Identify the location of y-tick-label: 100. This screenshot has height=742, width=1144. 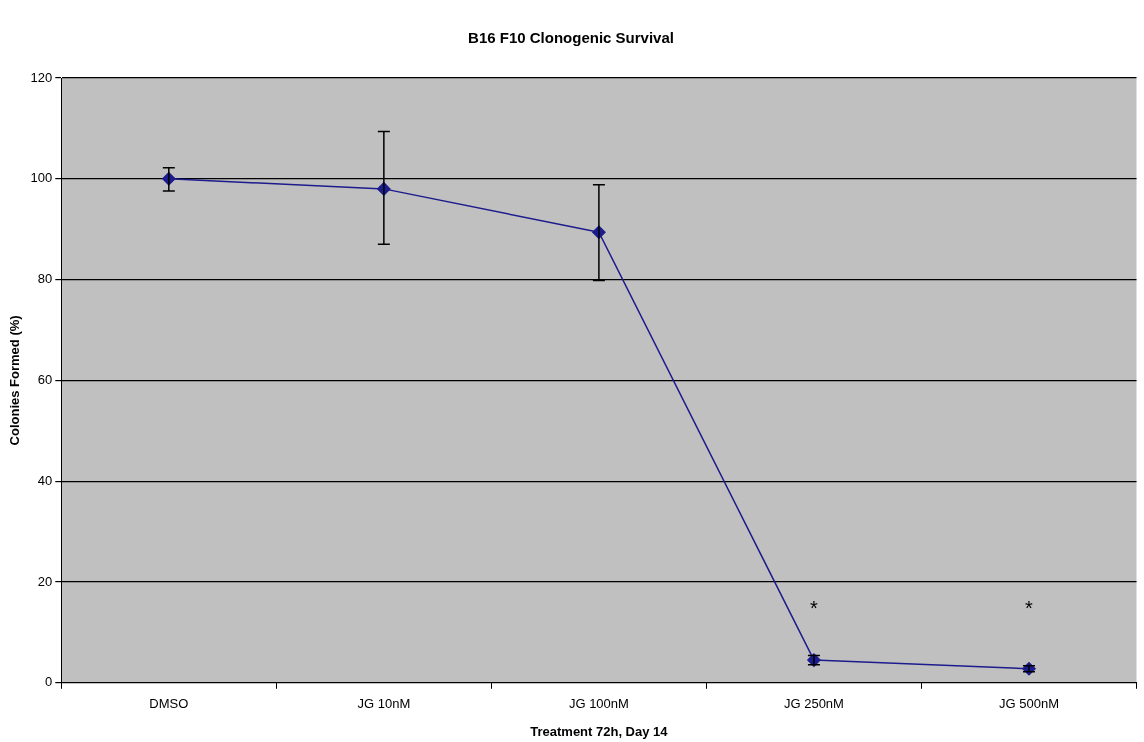
(41, 178).